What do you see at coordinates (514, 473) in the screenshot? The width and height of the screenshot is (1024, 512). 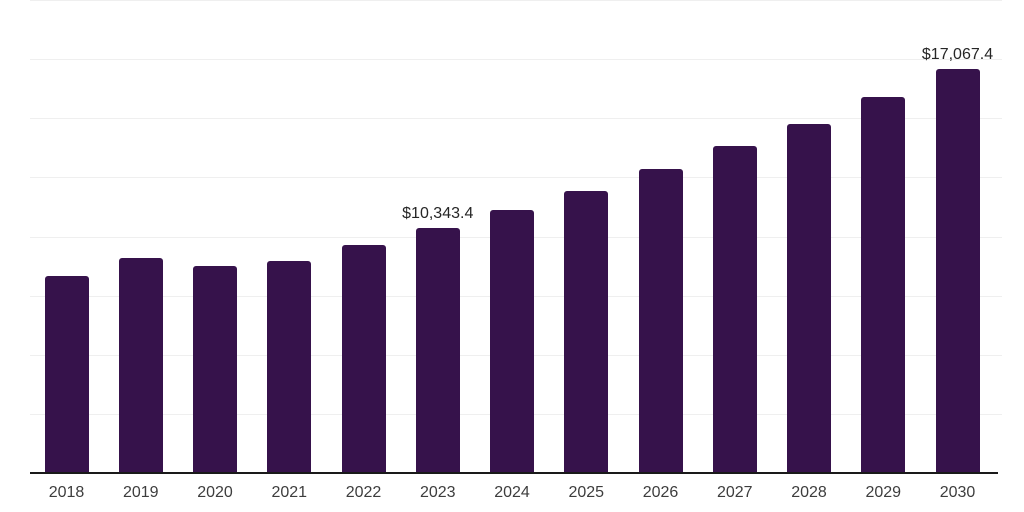 I see `x-axis-line` at bounding box center [514, 473].